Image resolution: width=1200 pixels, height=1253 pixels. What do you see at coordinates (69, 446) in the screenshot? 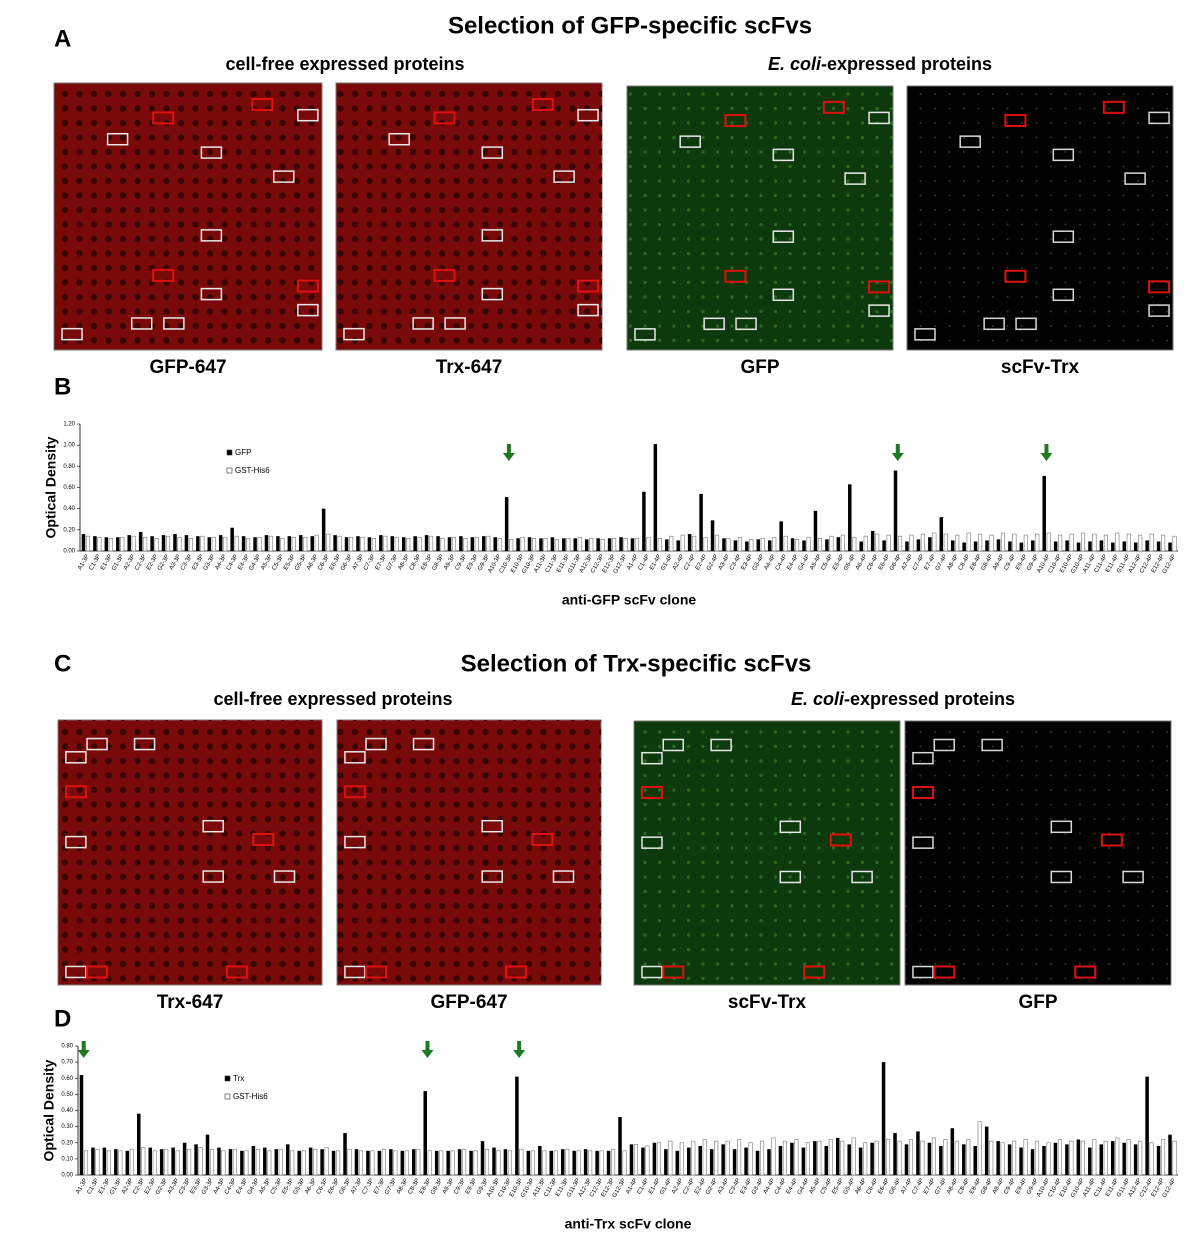
I see `y-tick-label: 1.00` at bounding box center [69, 446].